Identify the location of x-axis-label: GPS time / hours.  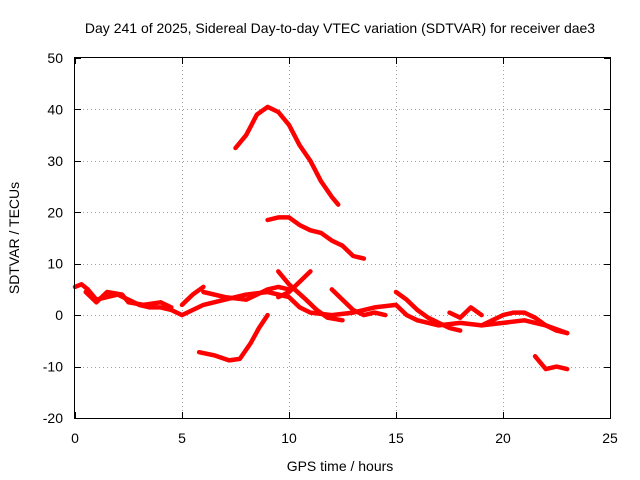
(340, 466).